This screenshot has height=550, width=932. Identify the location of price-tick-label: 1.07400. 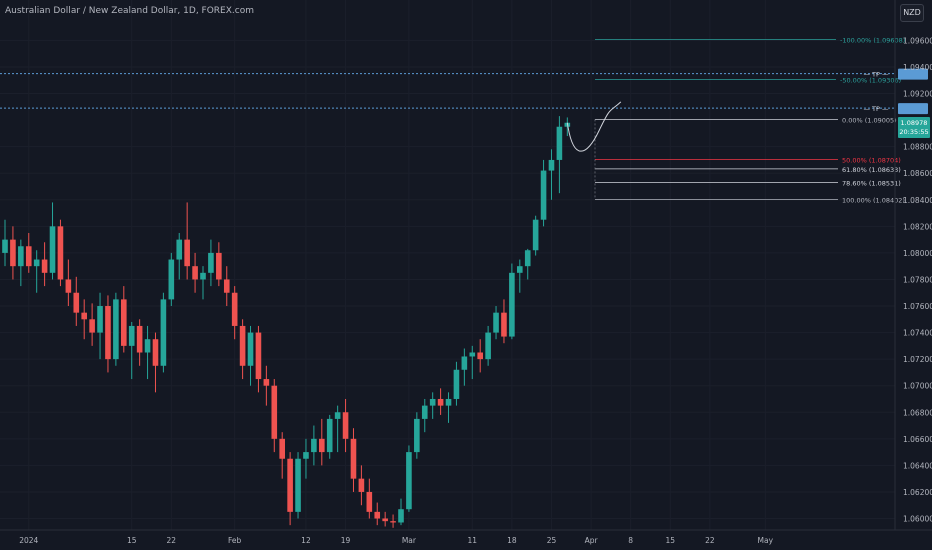
(917, 333).